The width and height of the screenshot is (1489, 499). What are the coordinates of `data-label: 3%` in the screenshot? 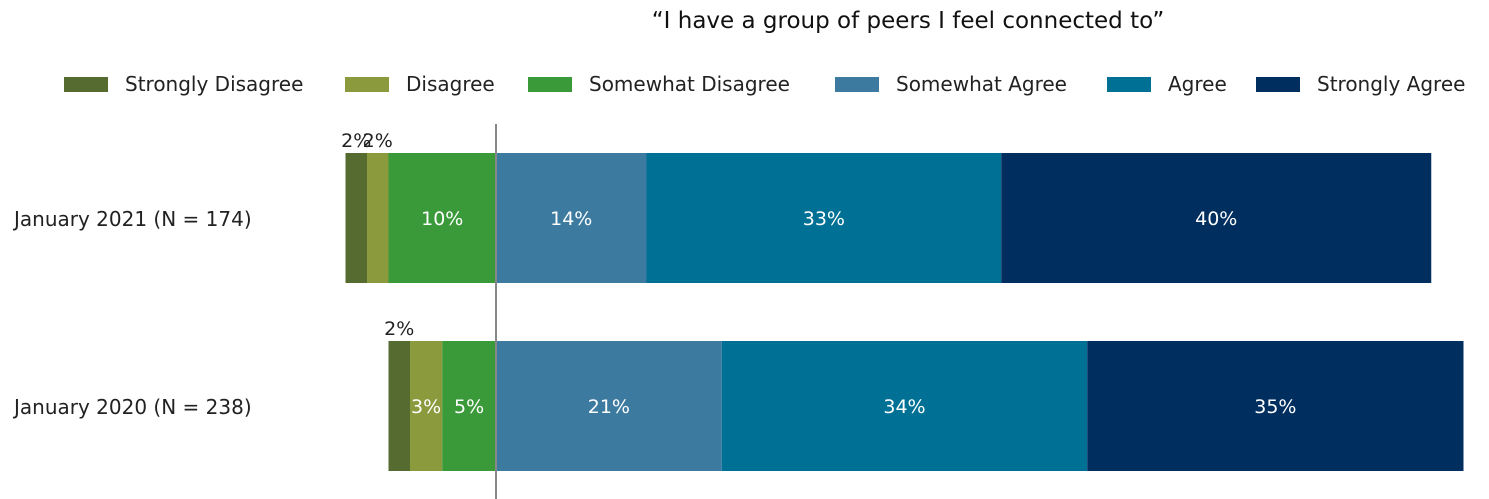 It's located at (426, 407).